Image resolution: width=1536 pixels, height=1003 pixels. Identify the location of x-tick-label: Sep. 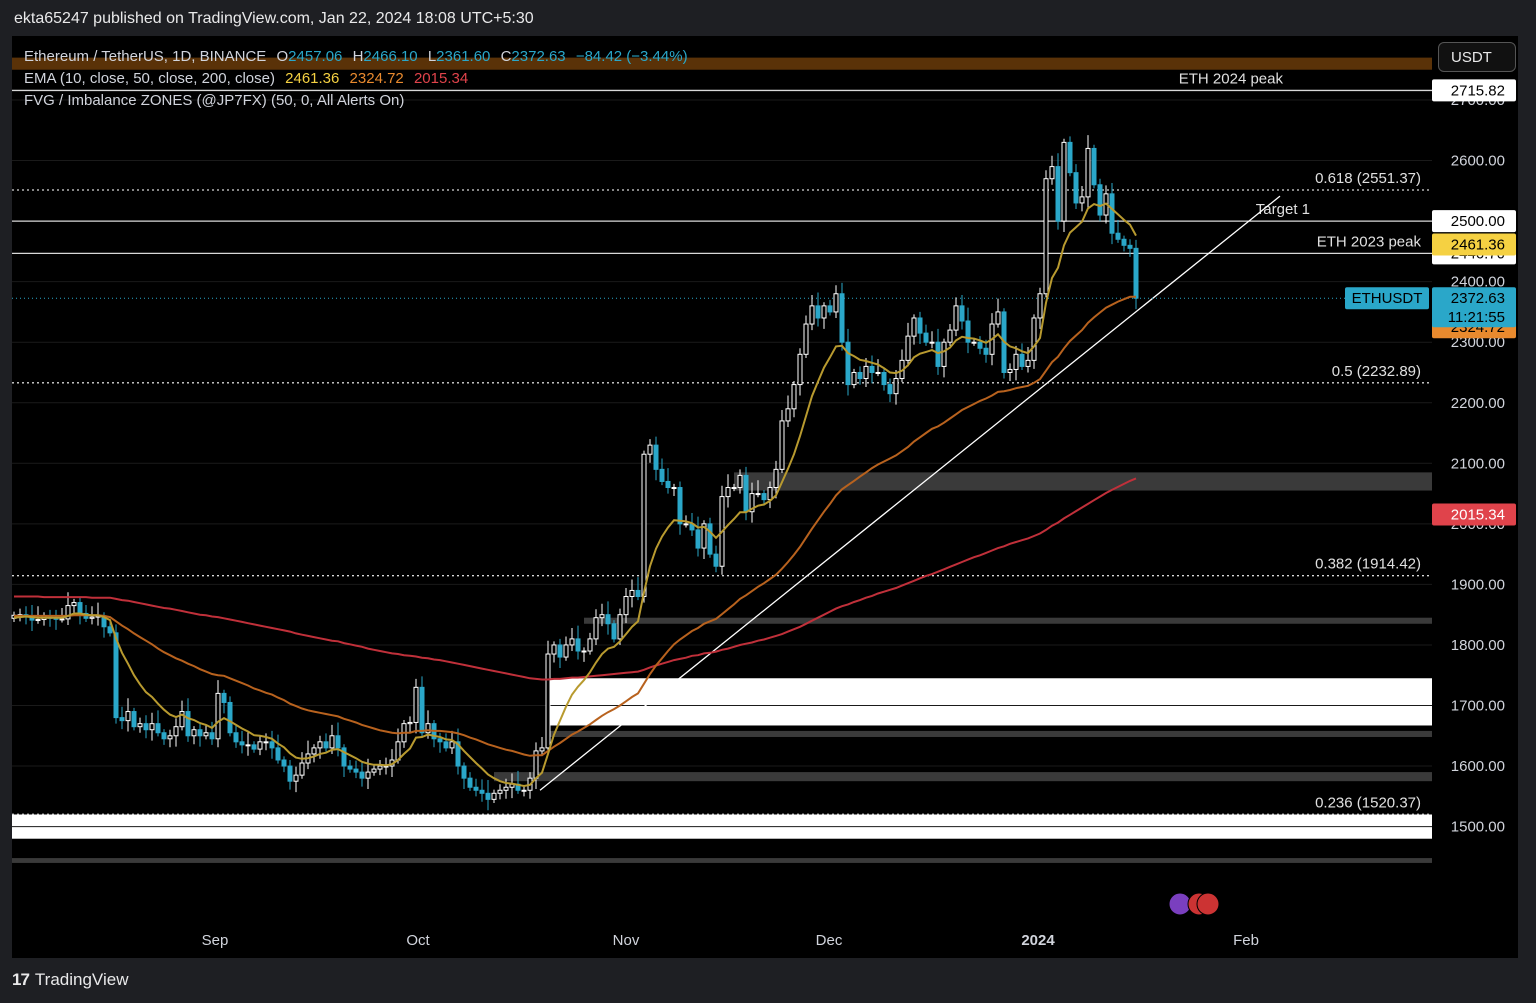
(215, 940).